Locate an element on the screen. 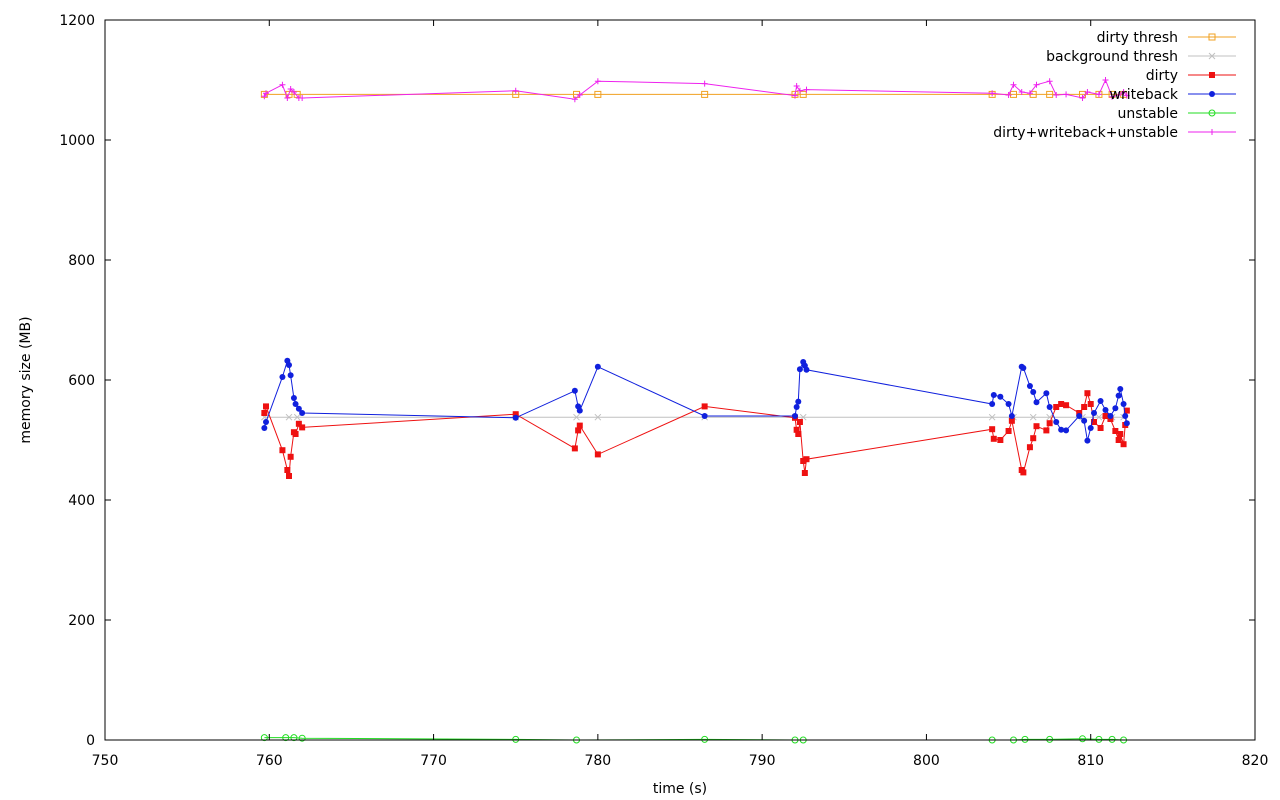 This screenshot has height=800, width=1280. legend-label: dirty thresh is located at coordinates (1137, 38).